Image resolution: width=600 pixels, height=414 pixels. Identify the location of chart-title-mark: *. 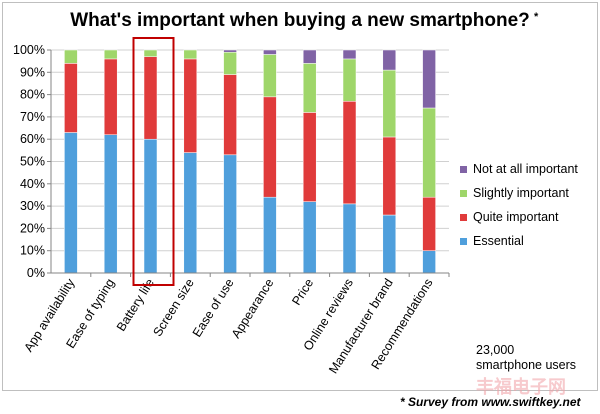
(536, 17).